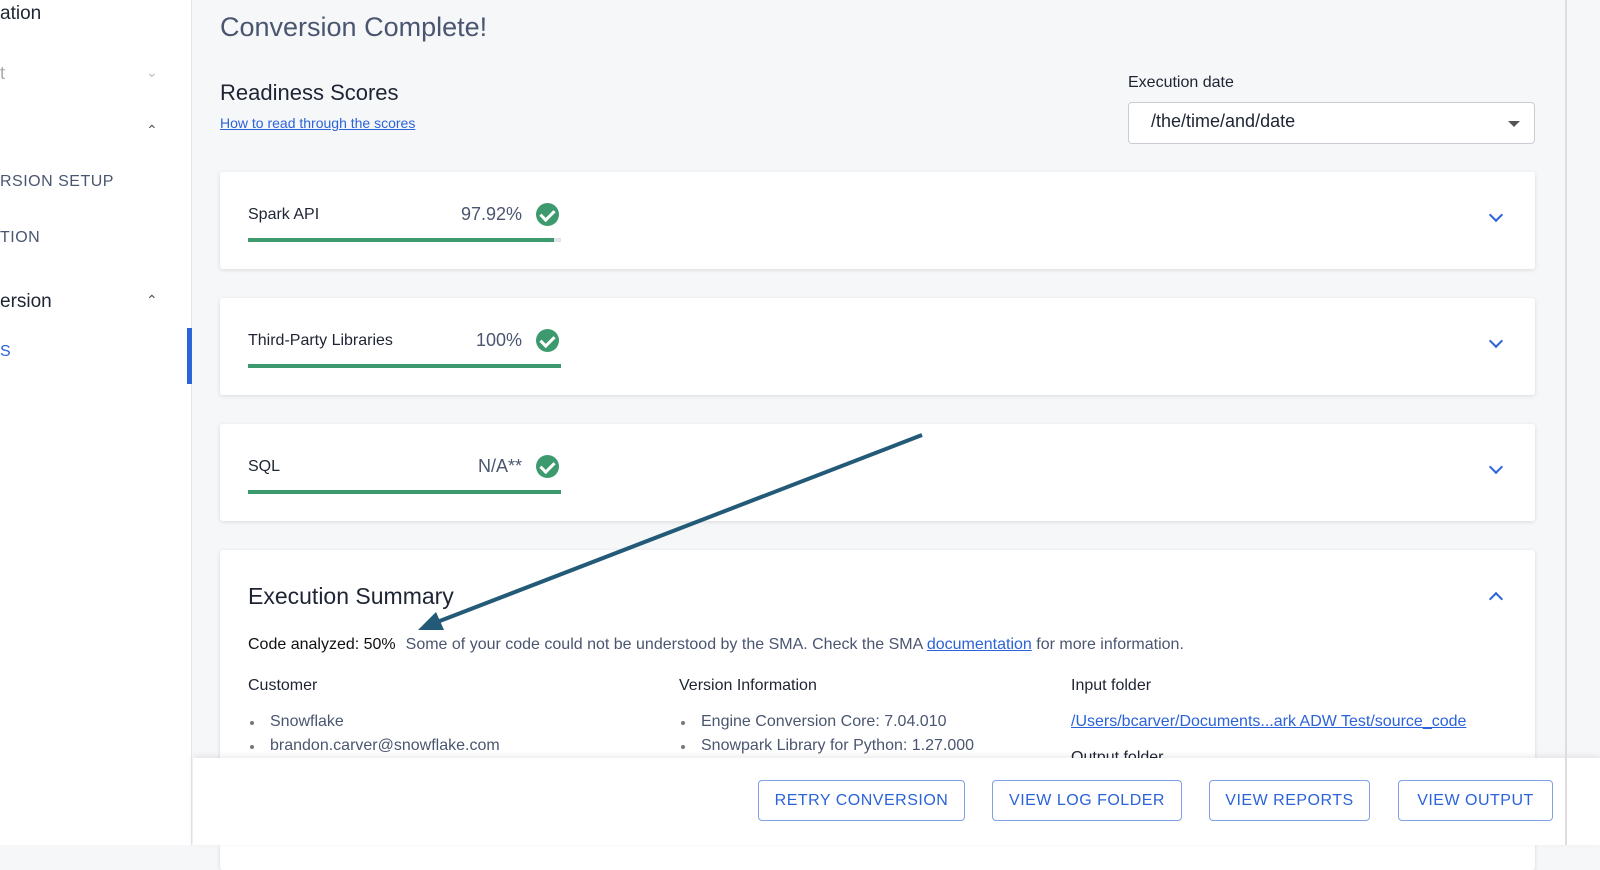  What do you see at coordinates (318, 123) in the screenshot?
I see `scores-help-link: How to read through the scores` at bounding box center [318, 123].